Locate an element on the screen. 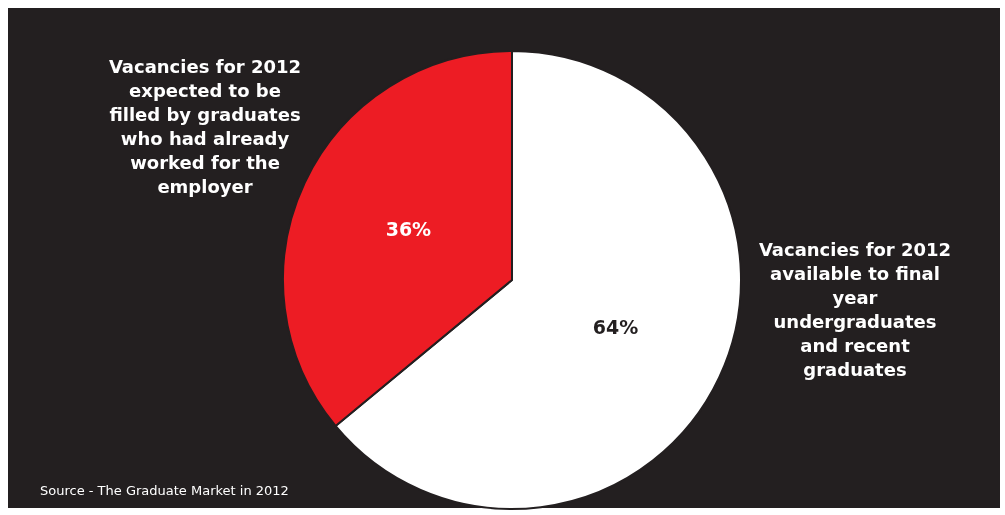  source-note: Source - The Graduate Market in 2012 is located at coordinates (164, 490).